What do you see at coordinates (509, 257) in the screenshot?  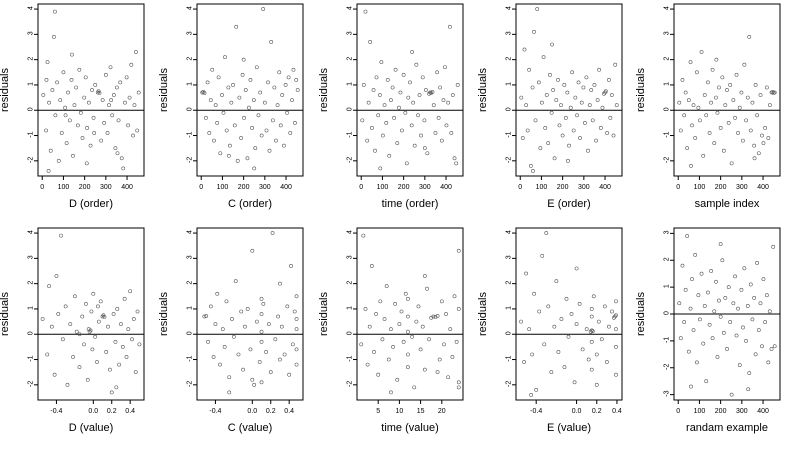 I see `y-tick-label: 3` at bounding box center [509, 257].